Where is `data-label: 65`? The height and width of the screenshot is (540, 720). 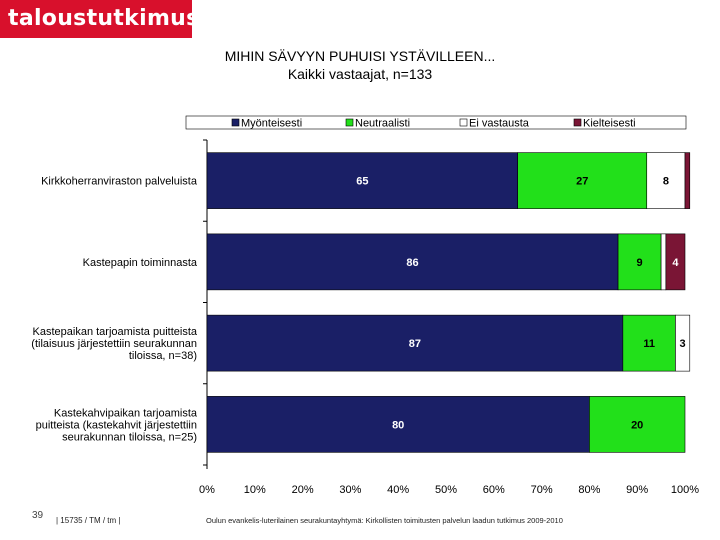
data-label: 65 is located at coordinates (362, 182).